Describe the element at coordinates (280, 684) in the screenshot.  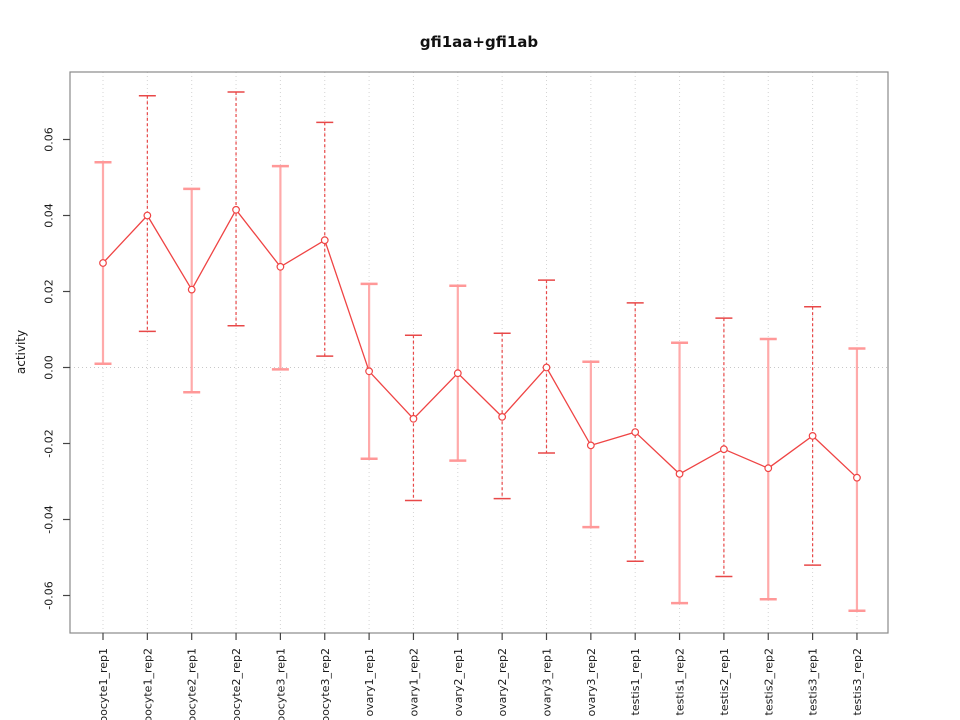
I see `x-tick-label: oocyte3_rep1` at that location.